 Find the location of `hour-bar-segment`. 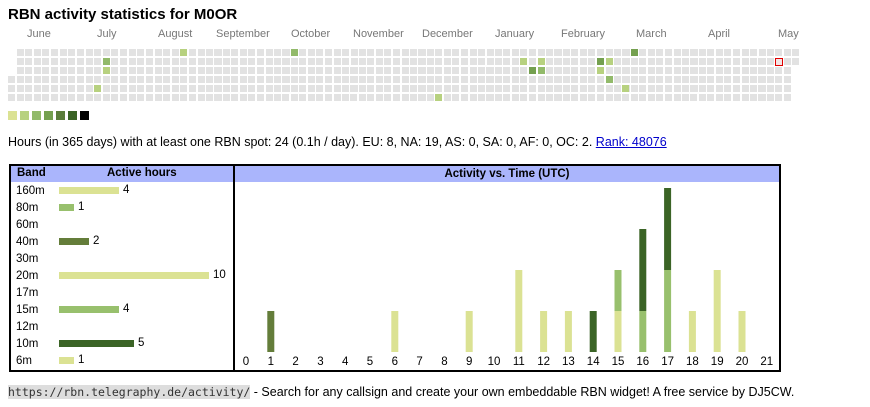

hour-bar-segment is located at coordinates (717, 311).